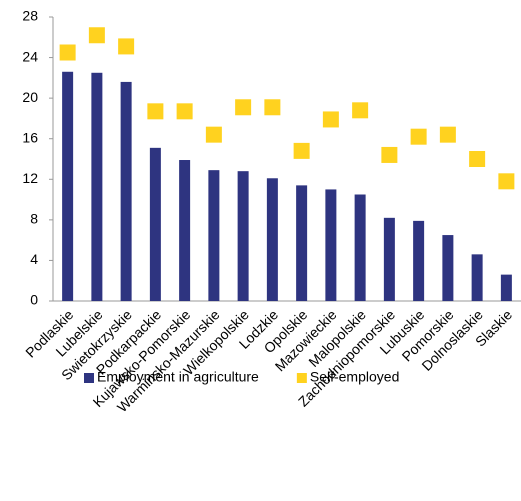 This screenshot has height=501, width=521. I want to click on y-tick-label: 28, so click(30, 16).